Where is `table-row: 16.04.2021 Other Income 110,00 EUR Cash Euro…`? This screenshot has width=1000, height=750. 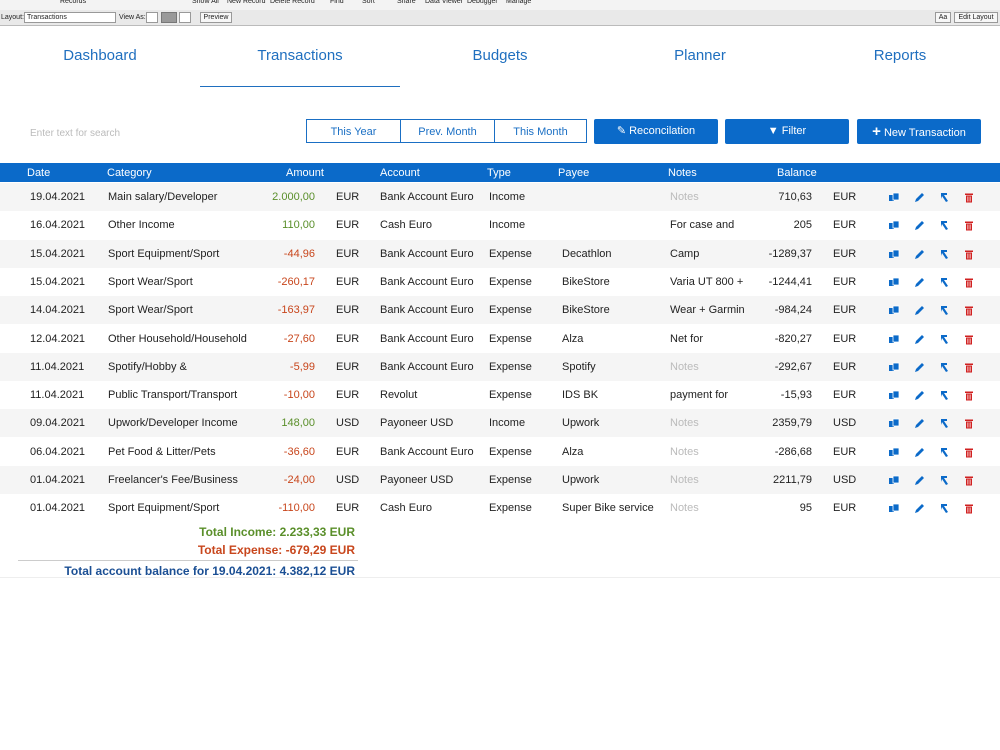 table-row: 16.04.2021 Other Income 110,00 EUR Cash Euro… is located at coordinates (500, 225).